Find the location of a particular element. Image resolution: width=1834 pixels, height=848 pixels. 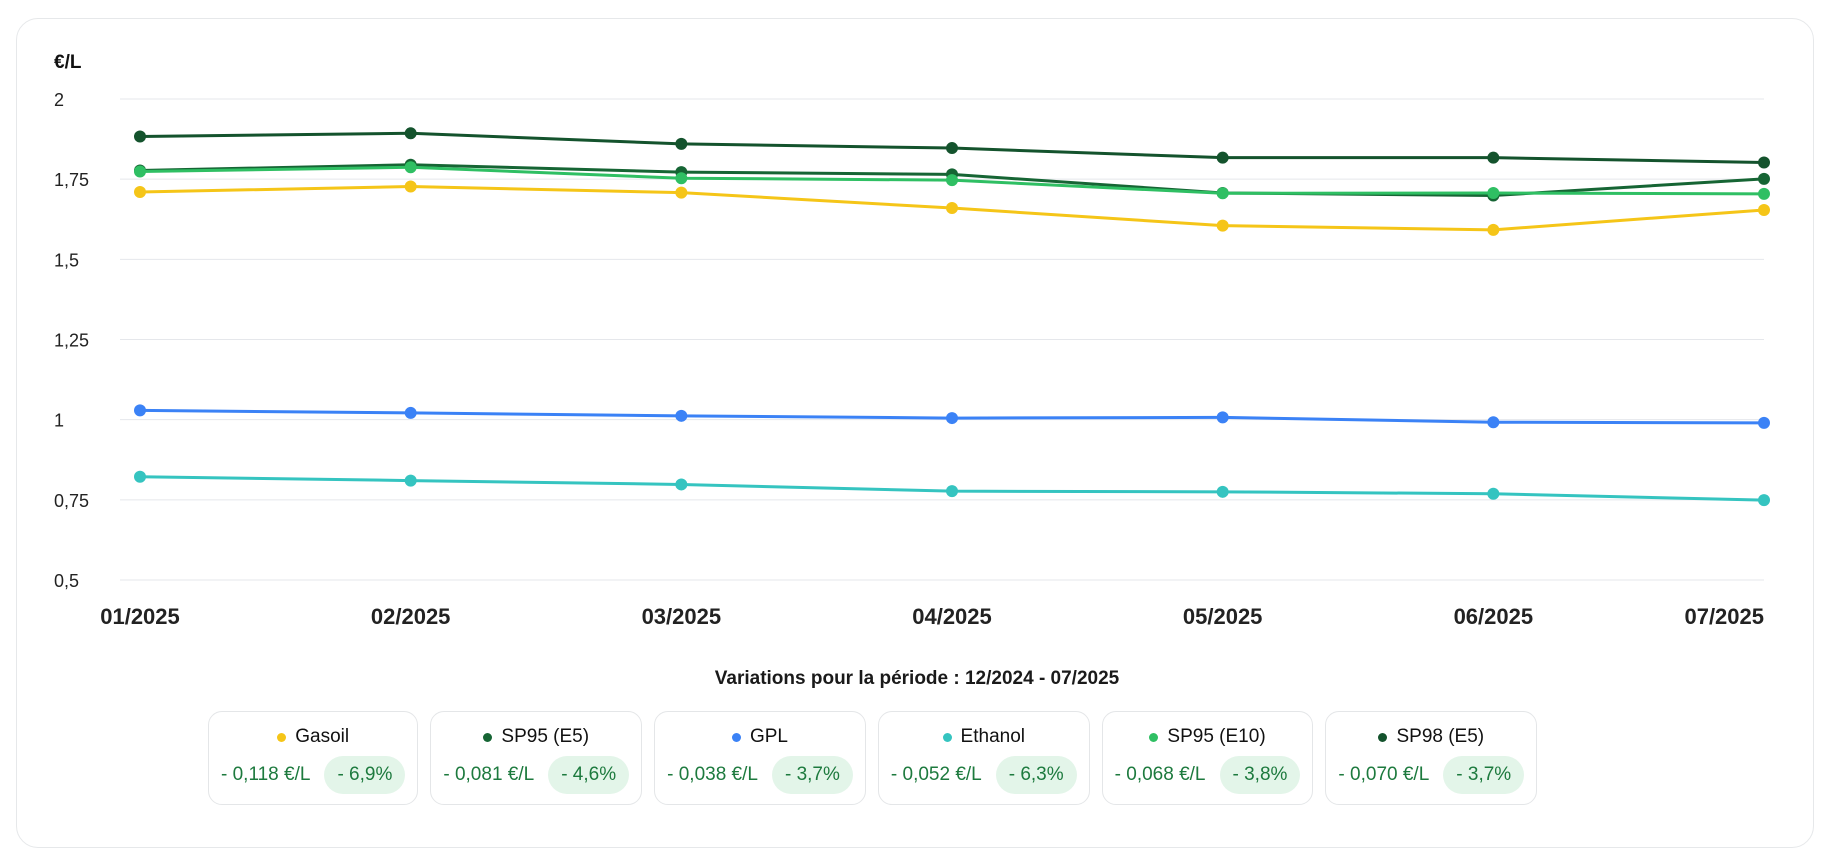

y-tick-label: 0,75 is located at coordinates (71, 501).